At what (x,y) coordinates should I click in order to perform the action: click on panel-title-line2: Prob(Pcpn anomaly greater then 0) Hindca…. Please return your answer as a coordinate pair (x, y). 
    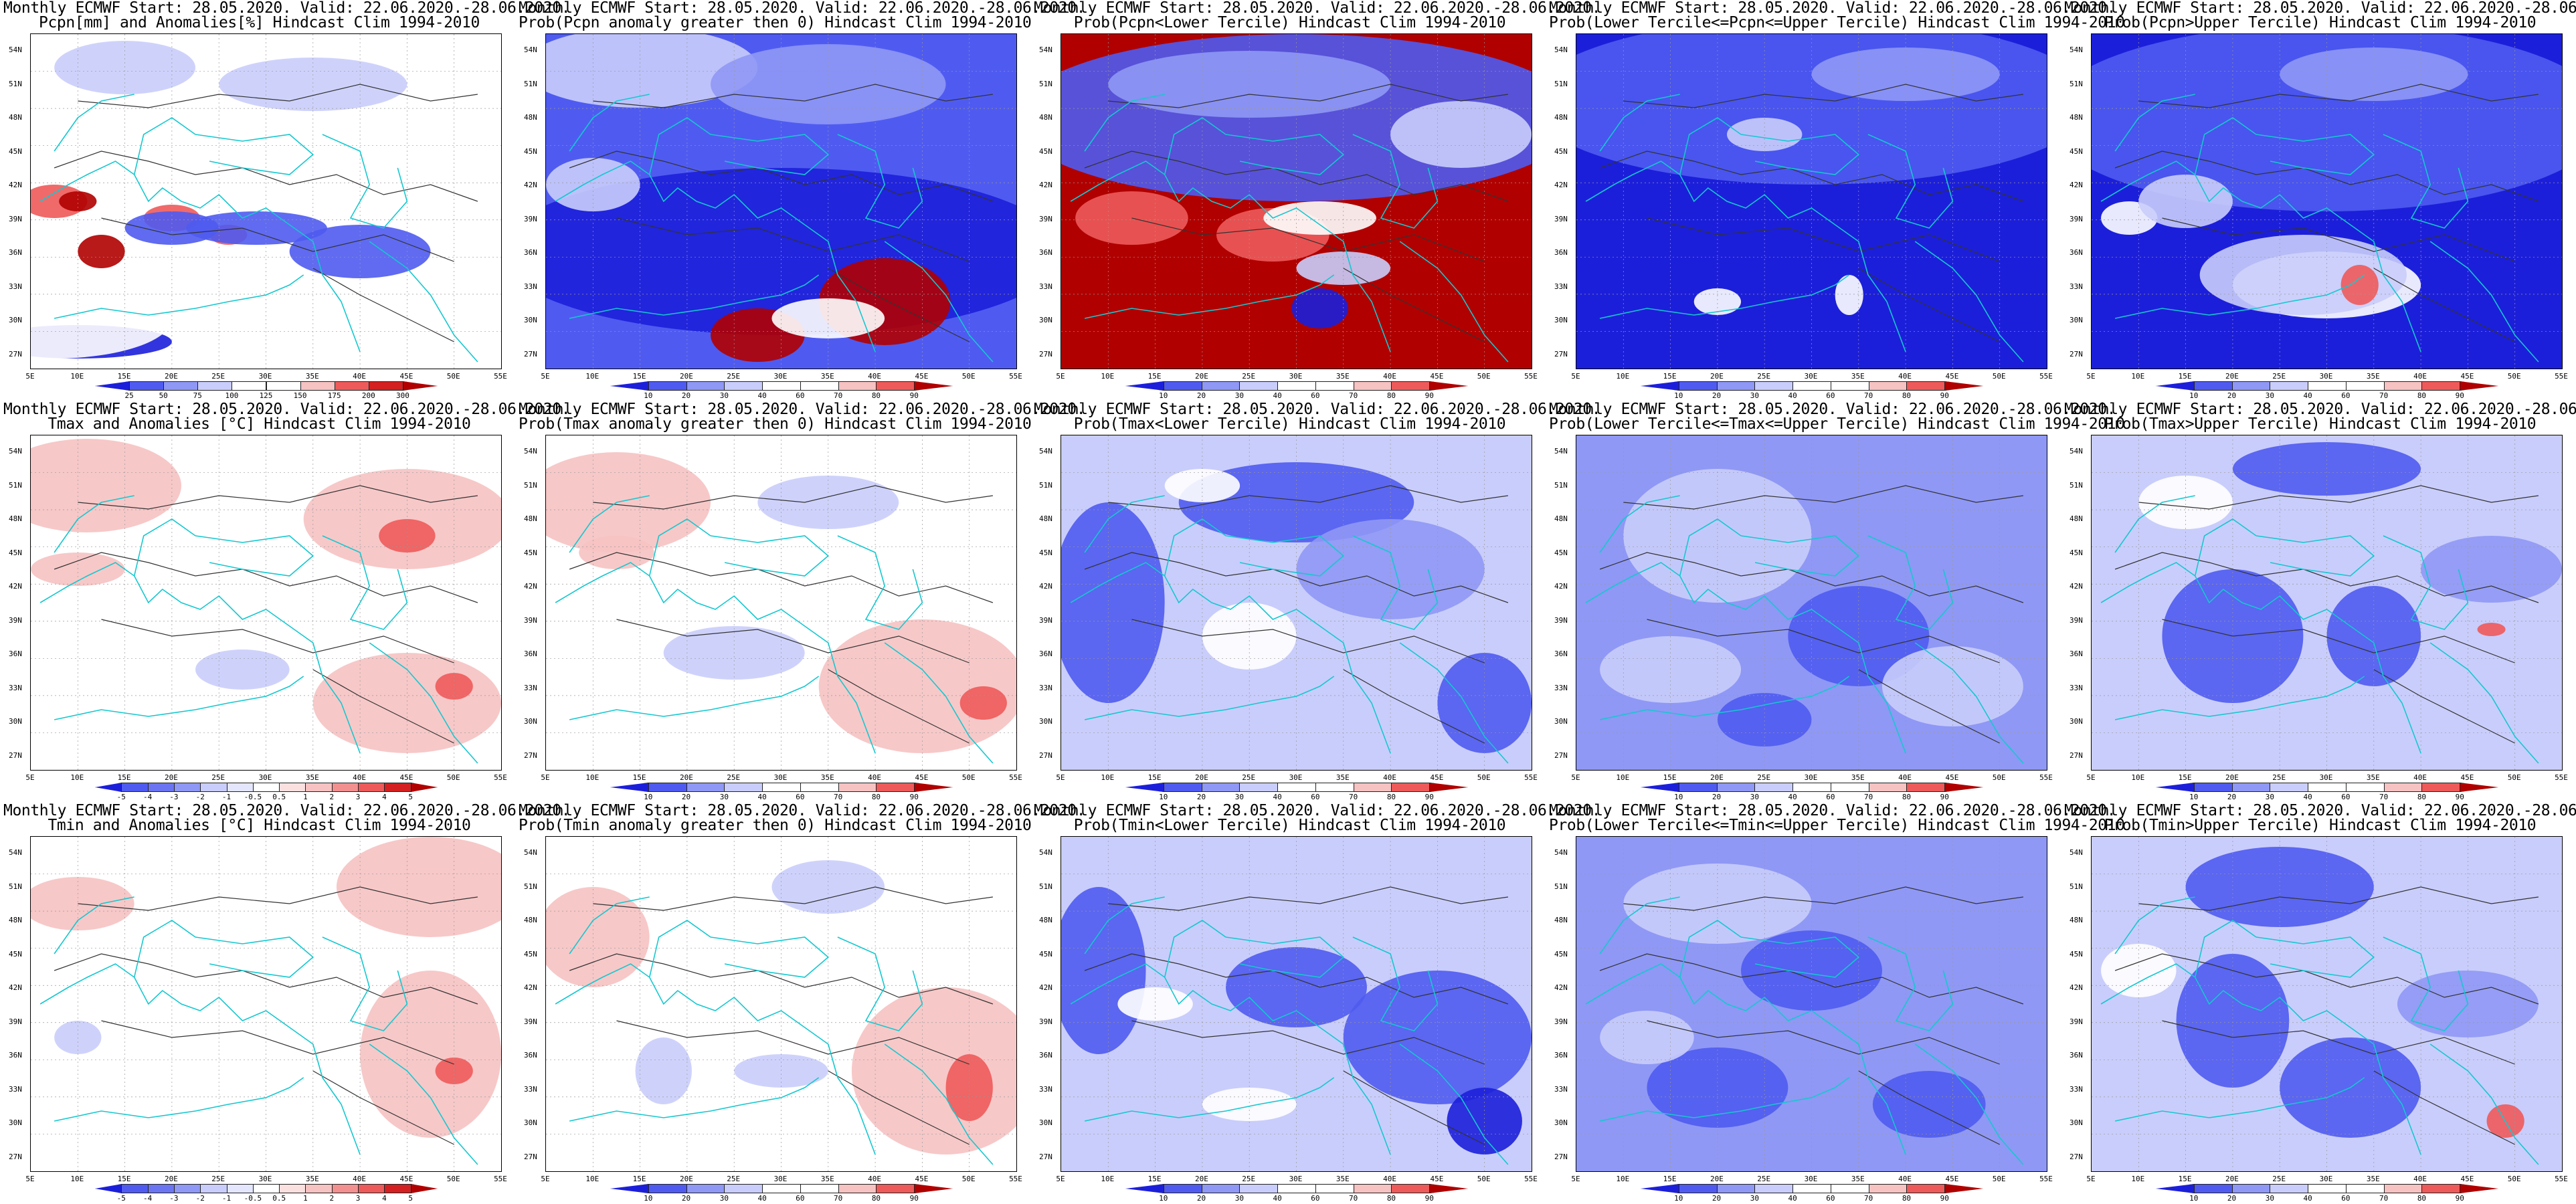
    Looking at the image, I should click on (775, 22).